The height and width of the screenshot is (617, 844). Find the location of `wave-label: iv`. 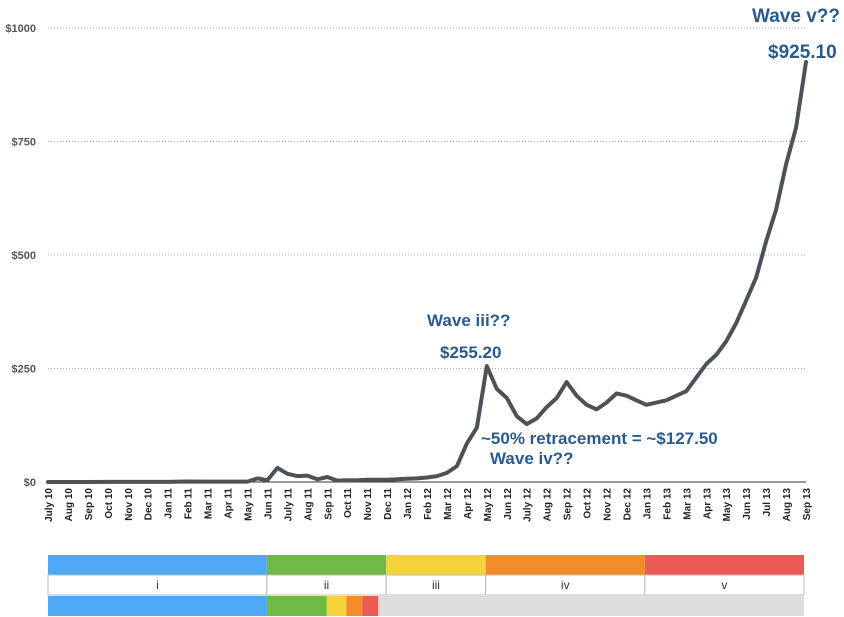

wave-label: iv is located at coordinates (565, 585).